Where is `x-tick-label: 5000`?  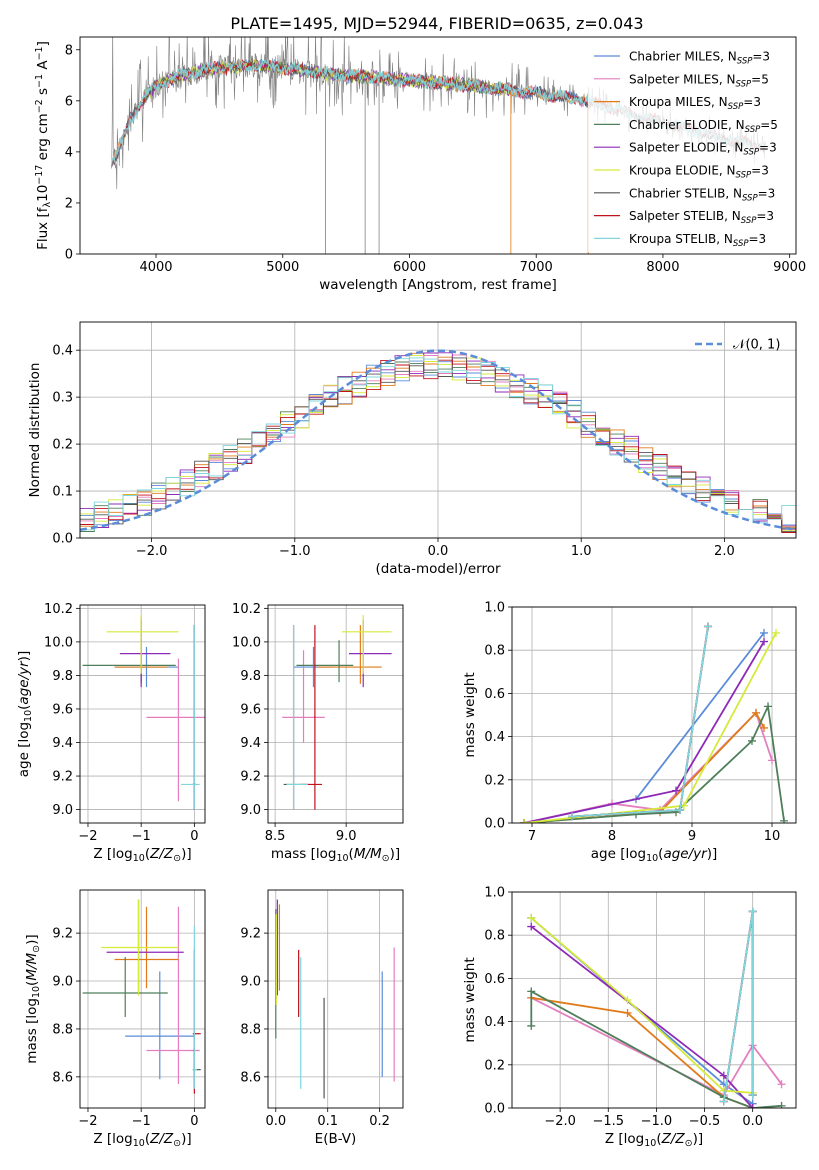 x-tick-label: 5000 is located at coordinates (282, 267).